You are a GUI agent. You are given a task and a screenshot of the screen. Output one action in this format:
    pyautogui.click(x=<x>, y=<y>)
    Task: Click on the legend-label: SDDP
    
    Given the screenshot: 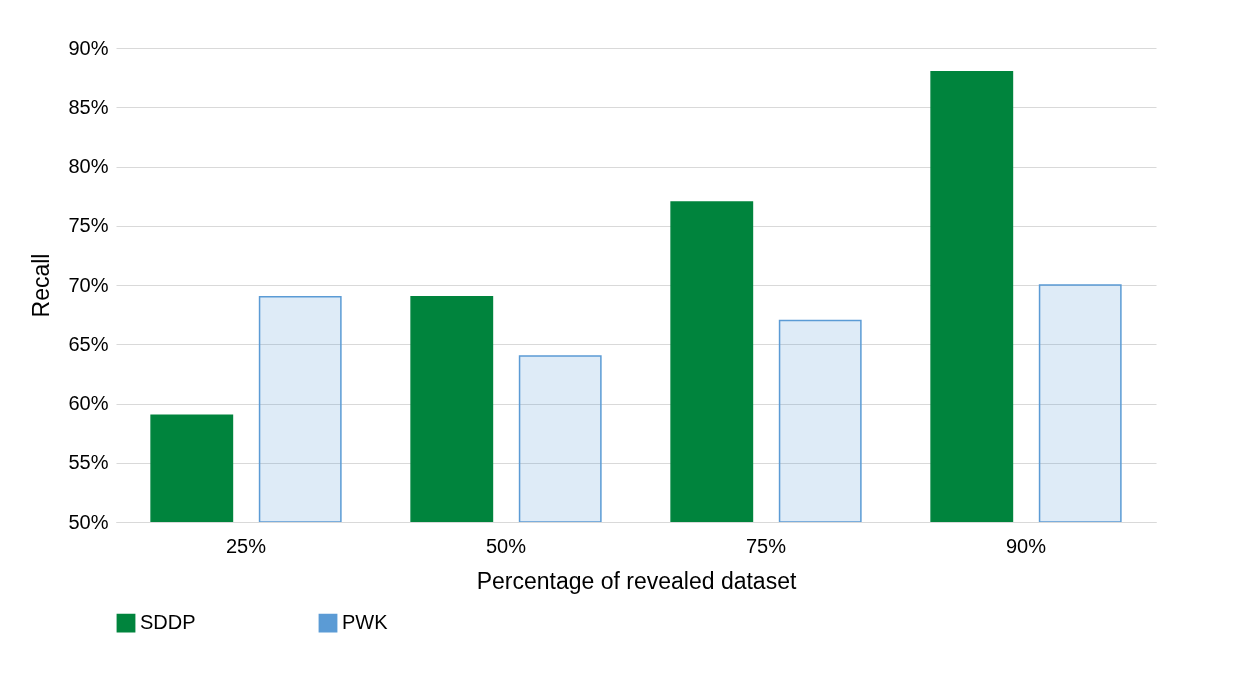 What is the action you would take?
    pyautogui.click(x=168, y=622)
    